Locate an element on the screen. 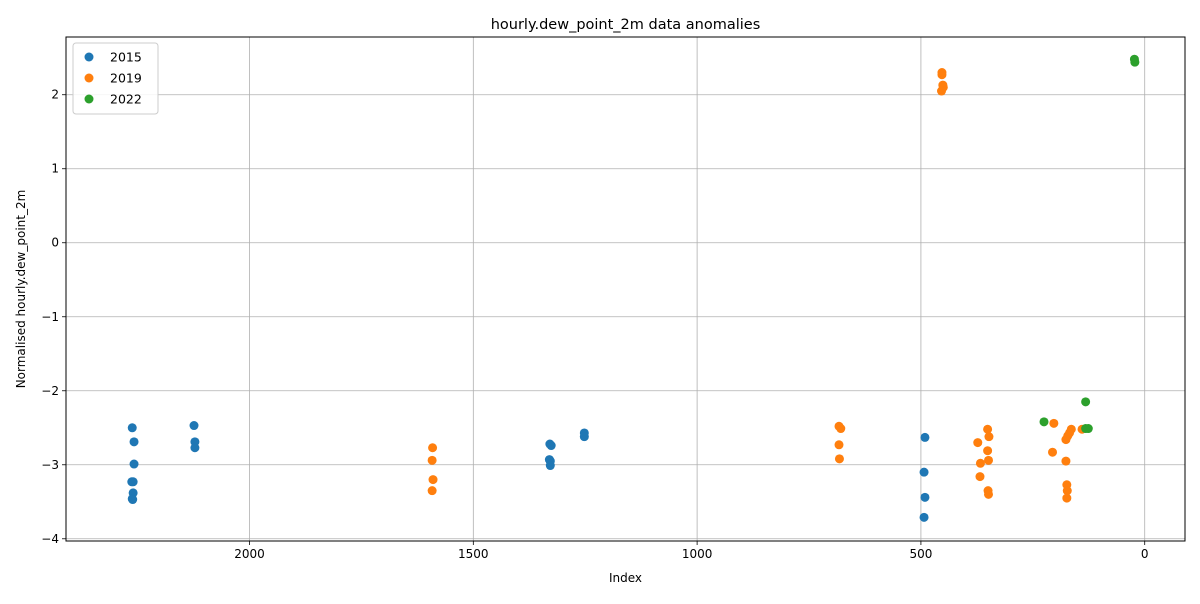 This screenshot has width=1200, height=604. y-axis-title: Normalised hourly.dew_point_2m is located at coordinates (21, 289).